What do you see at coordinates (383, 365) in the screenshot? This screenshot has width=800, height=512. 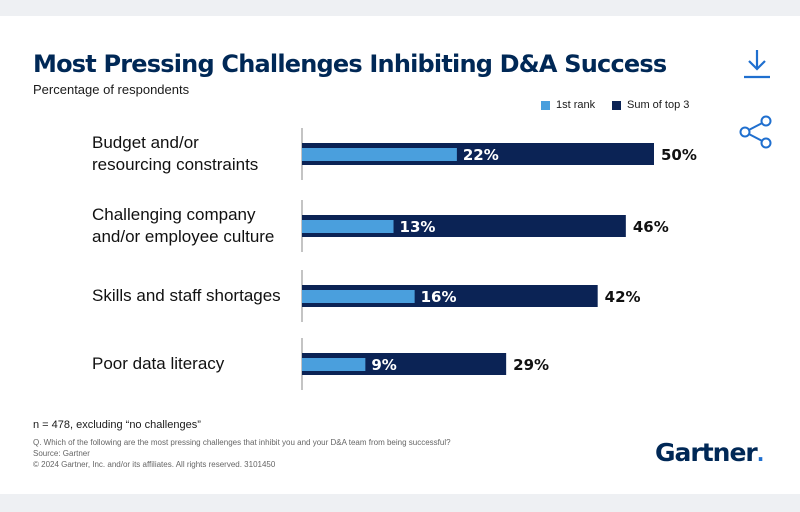 I see `data-label-first-rank: 9%` at bounding box center [383, 365].